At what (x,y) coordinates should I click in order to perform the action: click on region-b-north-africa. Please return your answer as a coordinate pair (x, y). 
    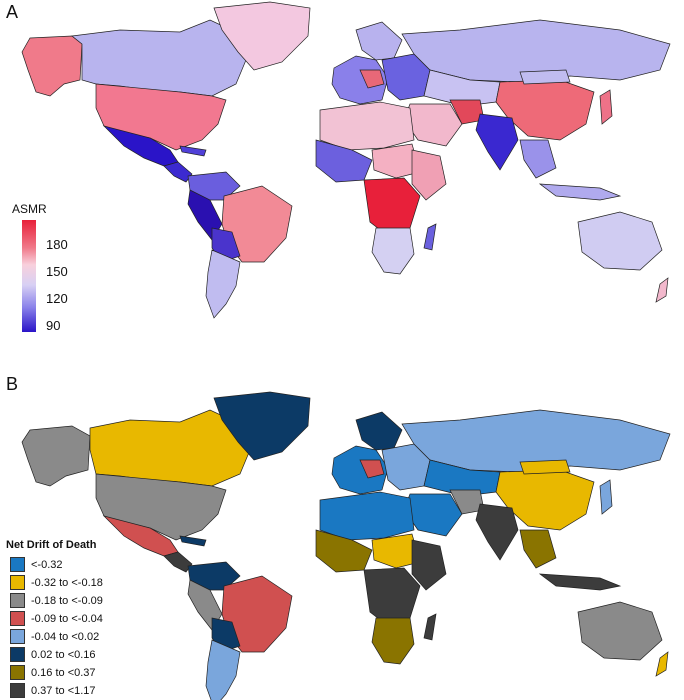
    Looking at the image, I should click on (367, 516).